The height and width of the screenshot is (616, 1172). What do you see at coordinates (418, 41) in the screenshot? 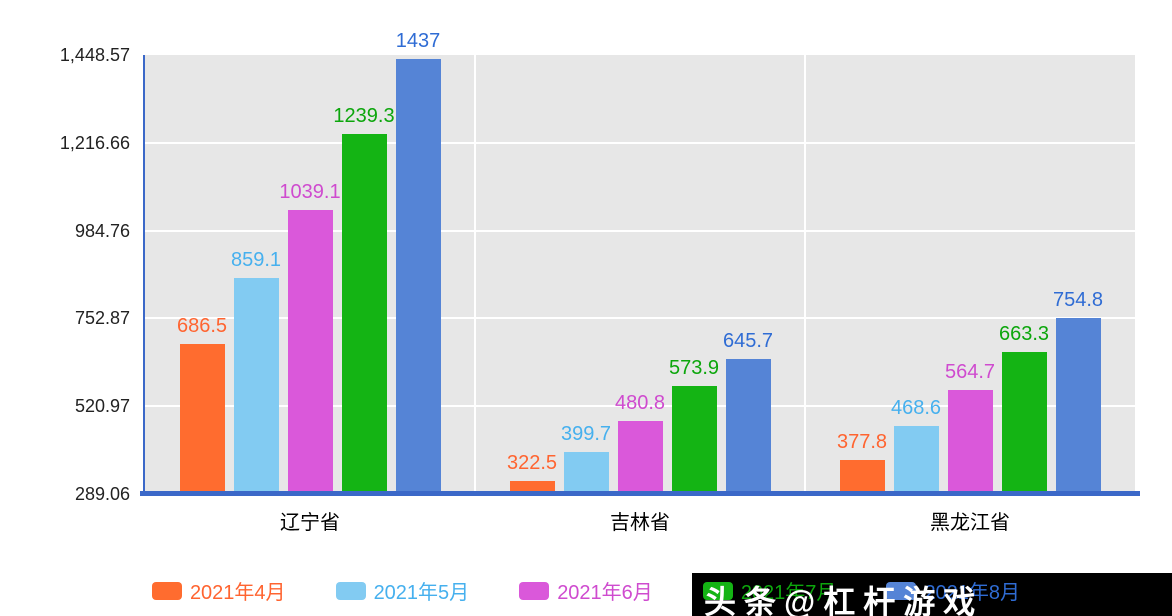
I see `bar-value-label: 1437` at bounding box center [418, 41].